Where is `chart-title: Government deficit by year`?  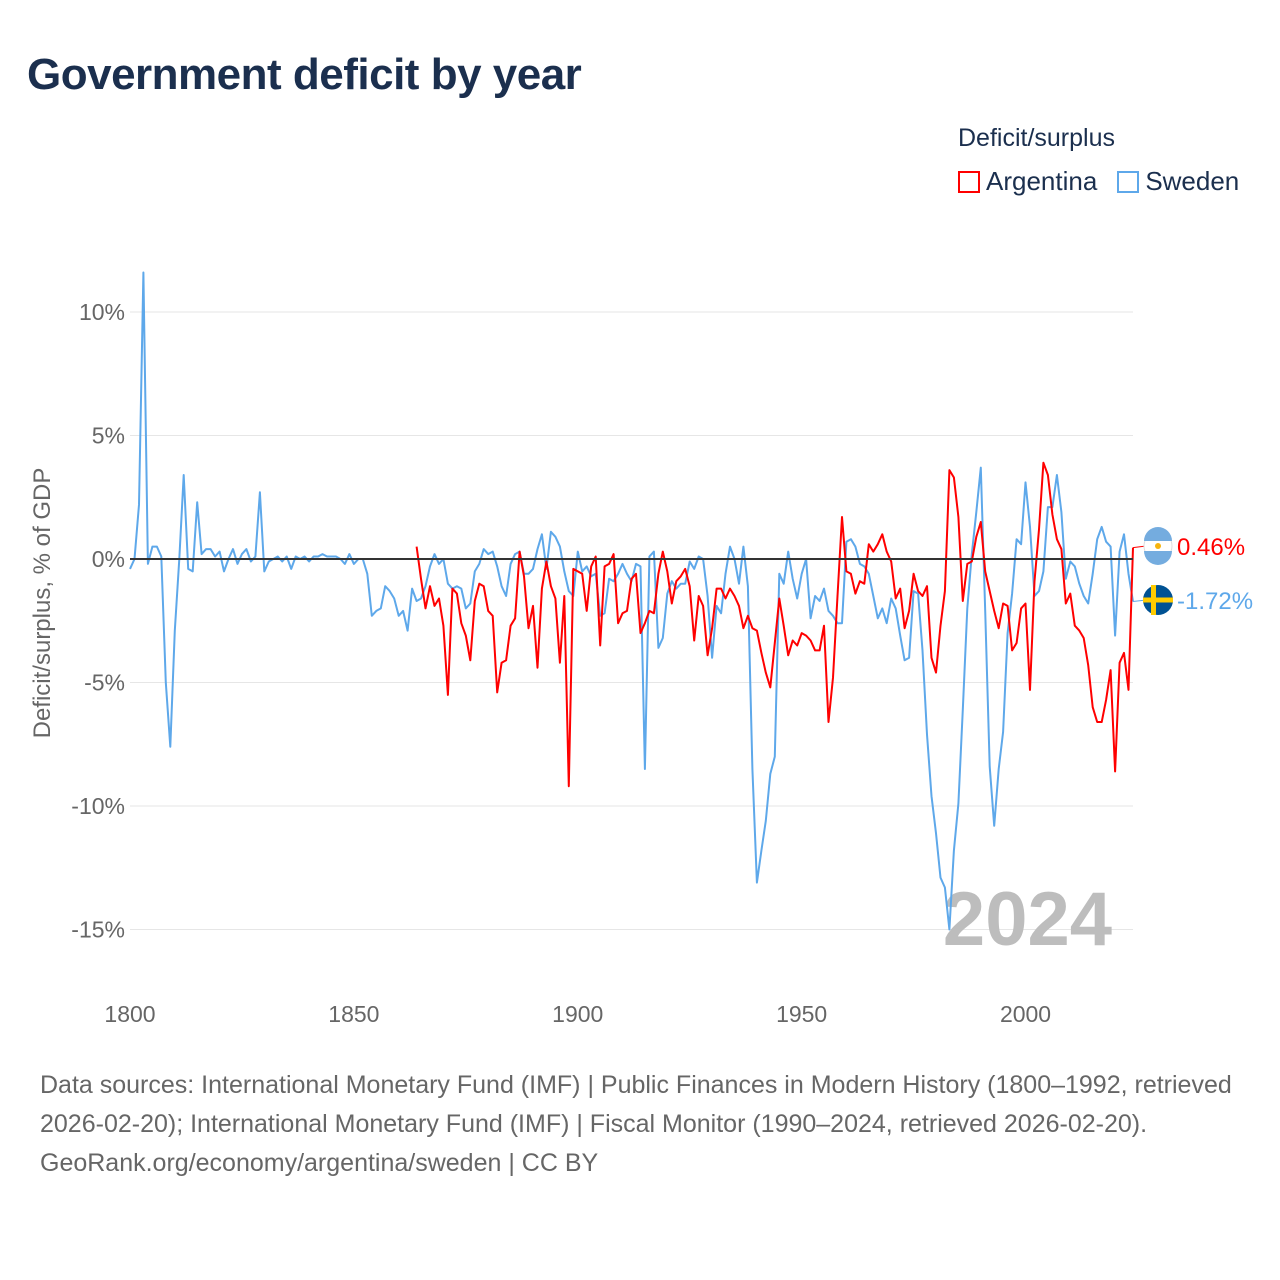 chart-title: Government deficit by year is located at coordinates (304, 74).